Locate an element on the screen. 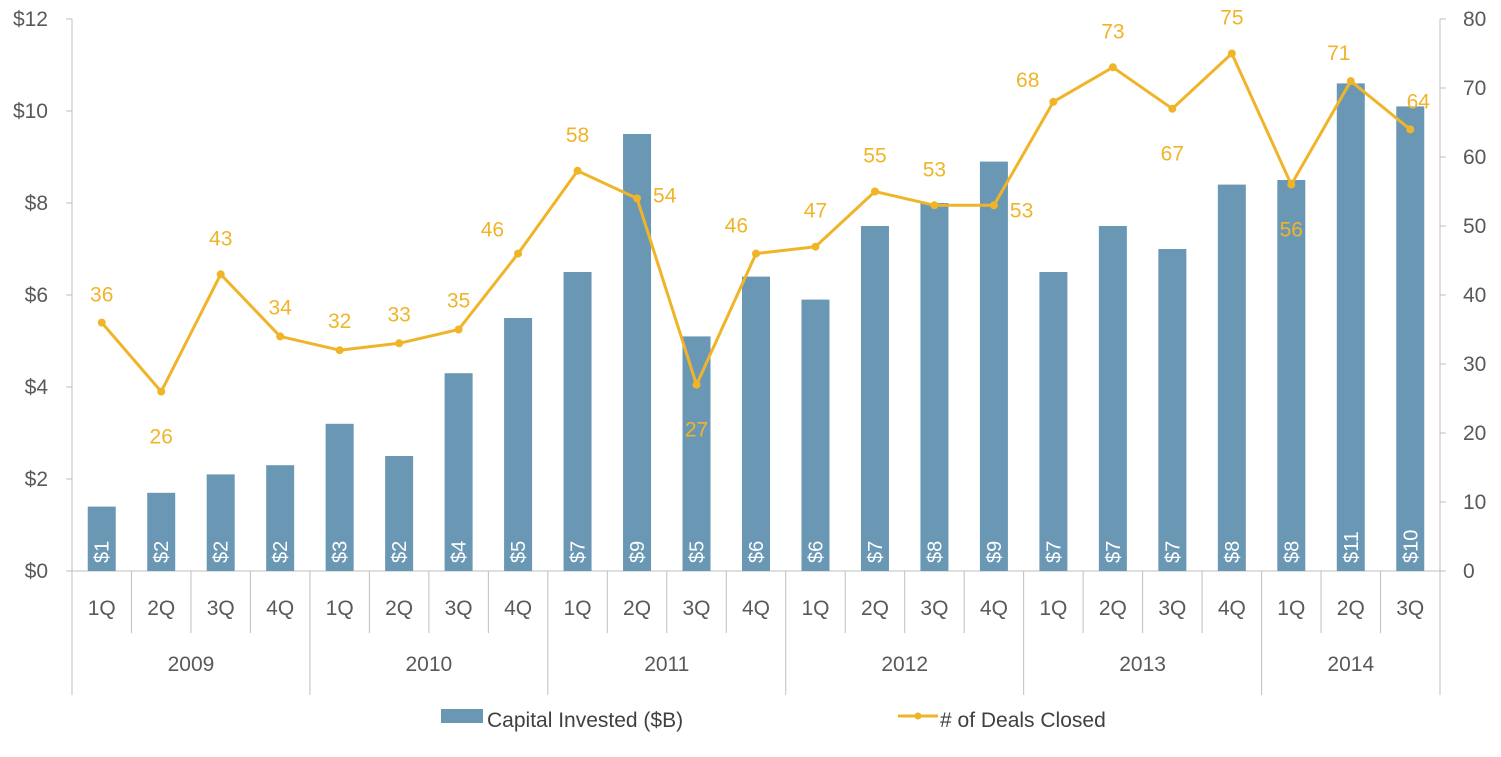 This screenshot has width=1501, height=757. bar-value-label: $9 is located at coordinates (995, 552).